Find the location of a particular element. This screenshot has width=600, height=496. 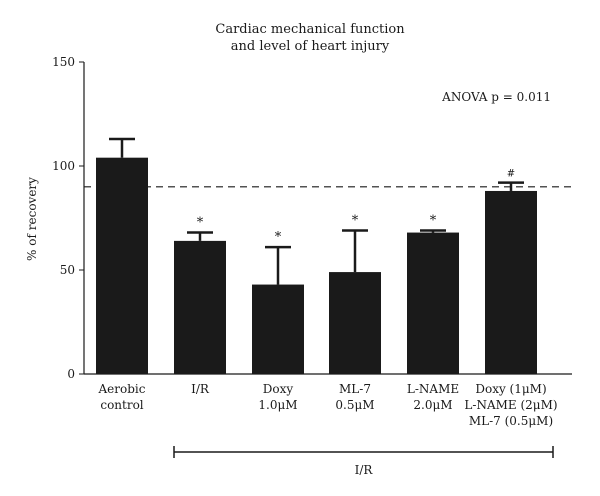

category-label: ML-7 (0.5μM) is located at coordinates (511, 421).